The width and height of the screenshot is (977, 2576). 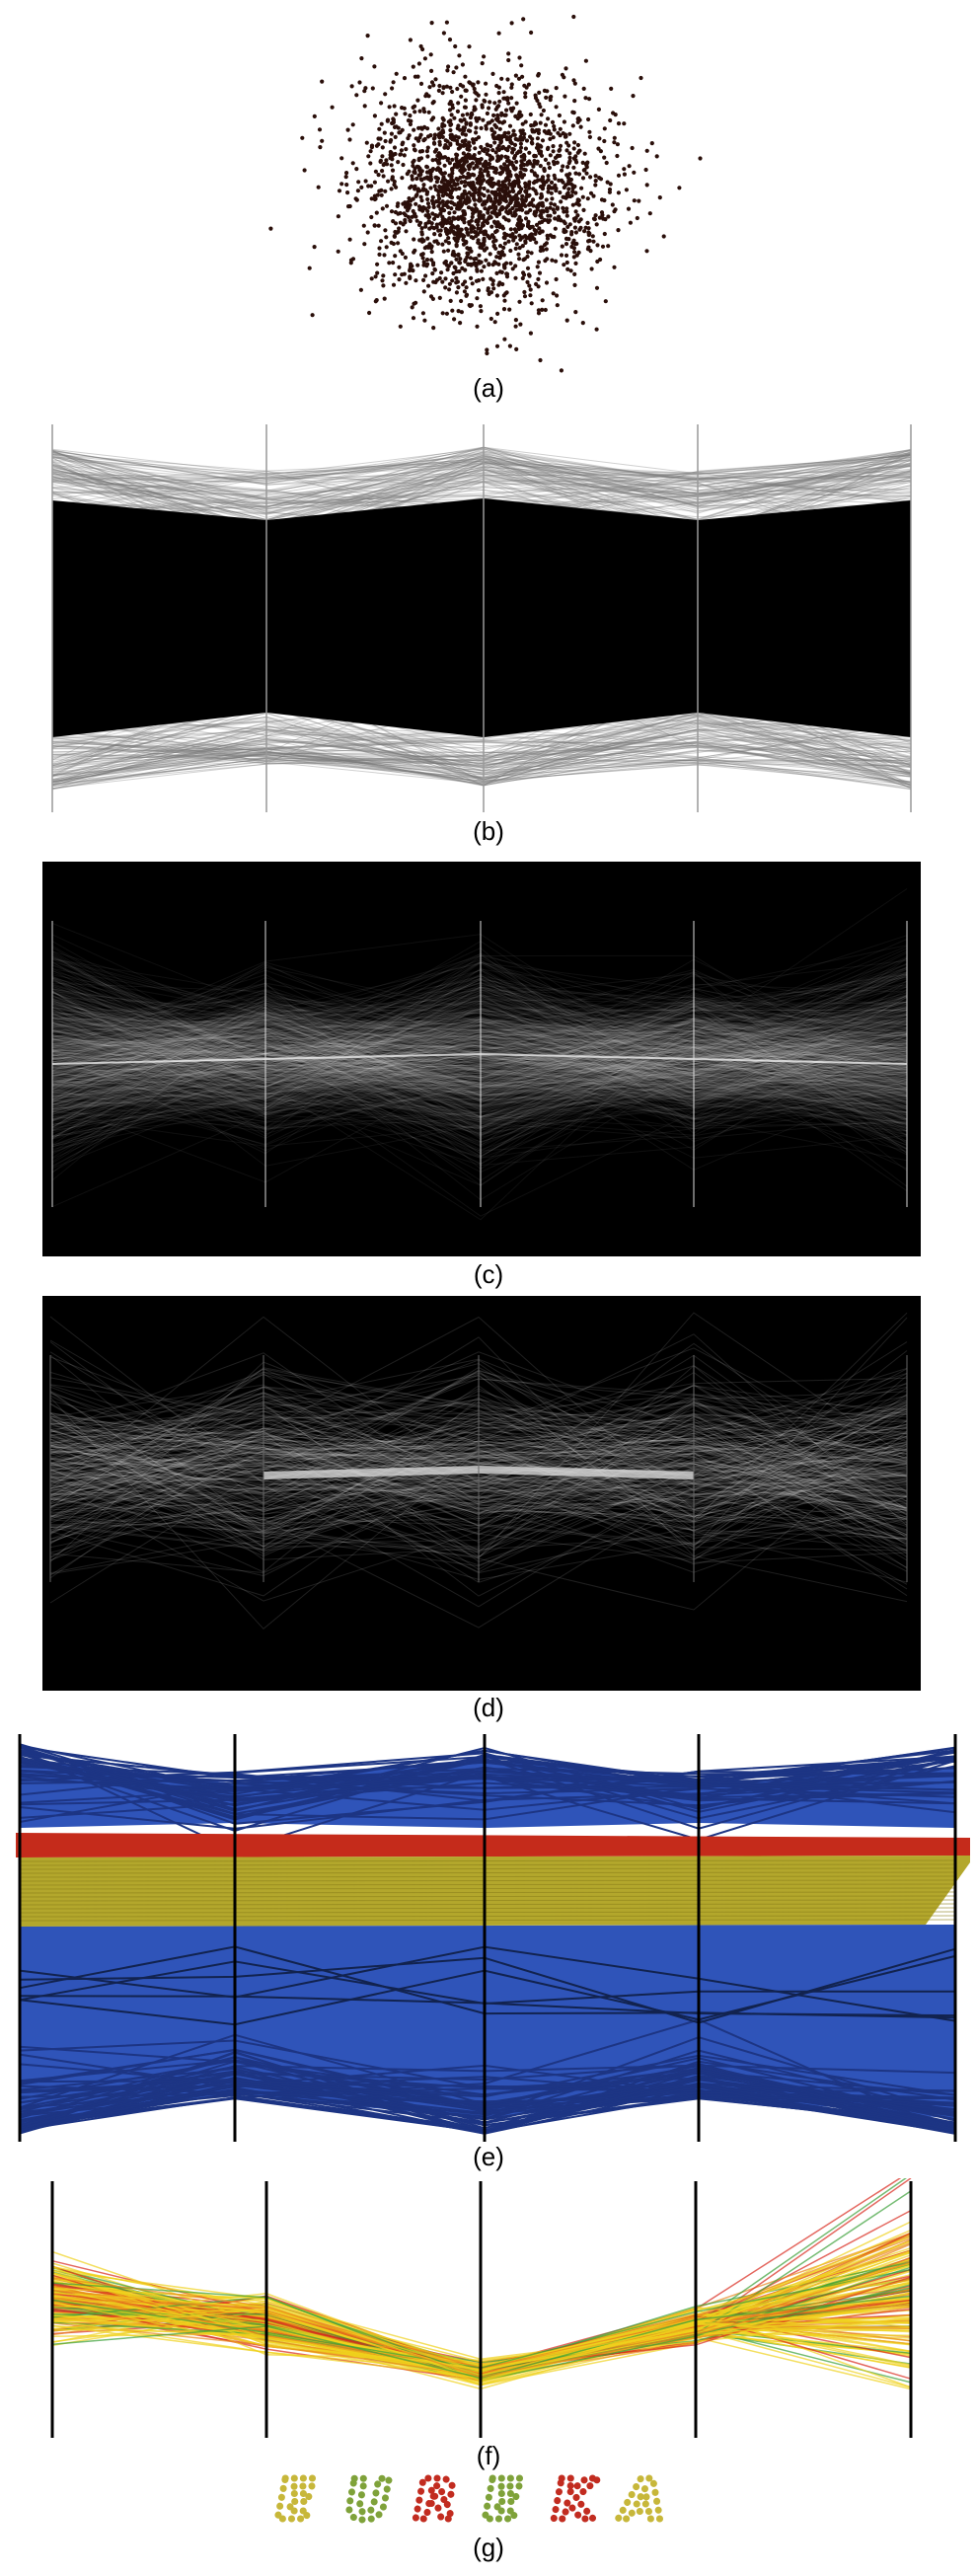 I want to click on parallel-plot-d, so click(x=481, y=1493).